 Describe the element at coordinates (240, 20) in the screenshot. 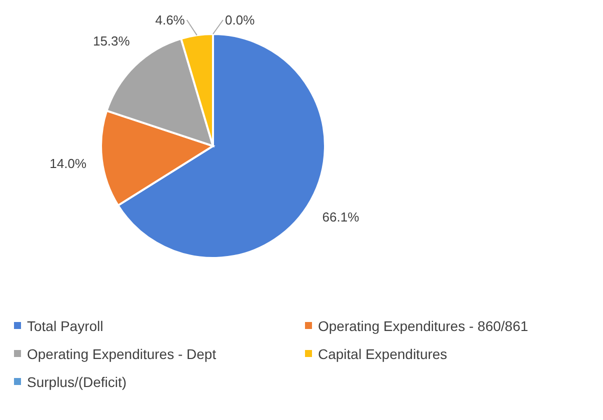

I see `text: 0.0%` at that location.